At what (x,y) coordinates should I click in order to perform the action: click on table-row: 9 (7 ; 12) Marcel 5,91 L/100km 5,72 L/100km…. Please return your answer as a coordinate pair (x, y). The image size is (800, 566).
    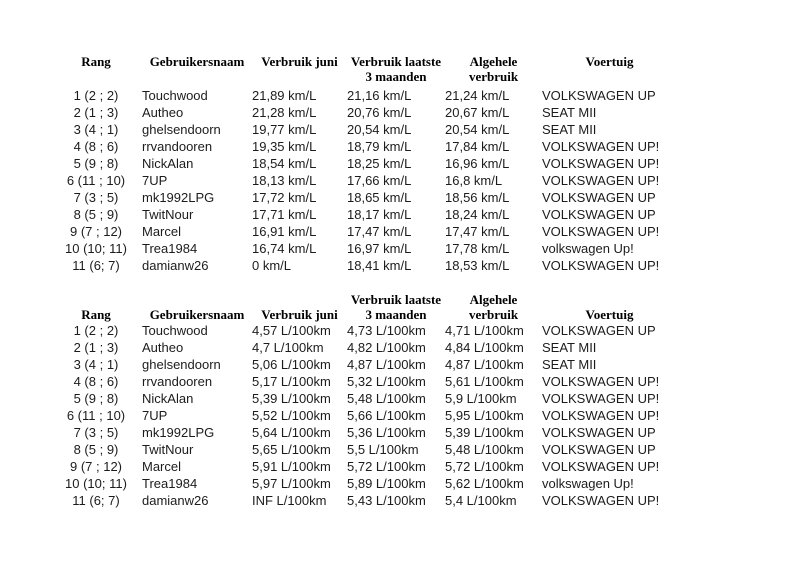
    Looking at the image, I should click on (363, 466).